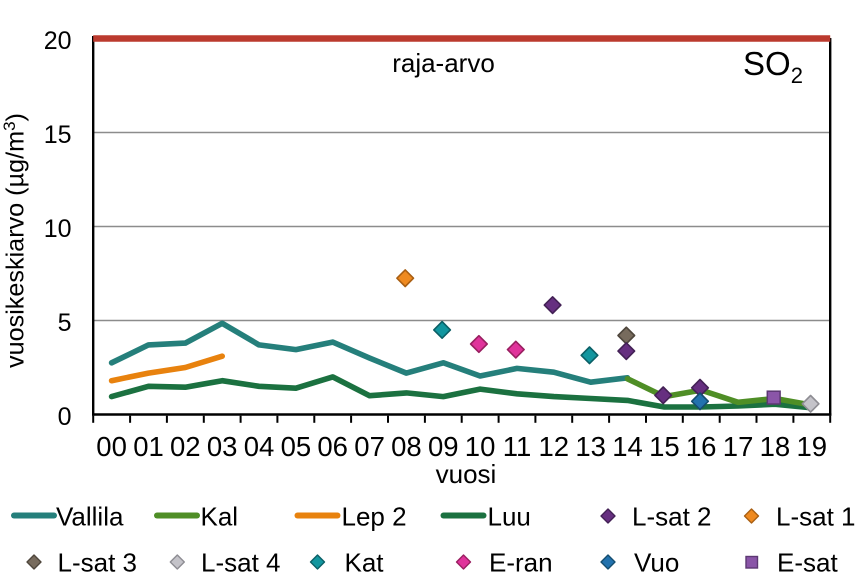 This screenshot has height=584, width=863. I want to click on svg-text: Luu, so click(509, 517).